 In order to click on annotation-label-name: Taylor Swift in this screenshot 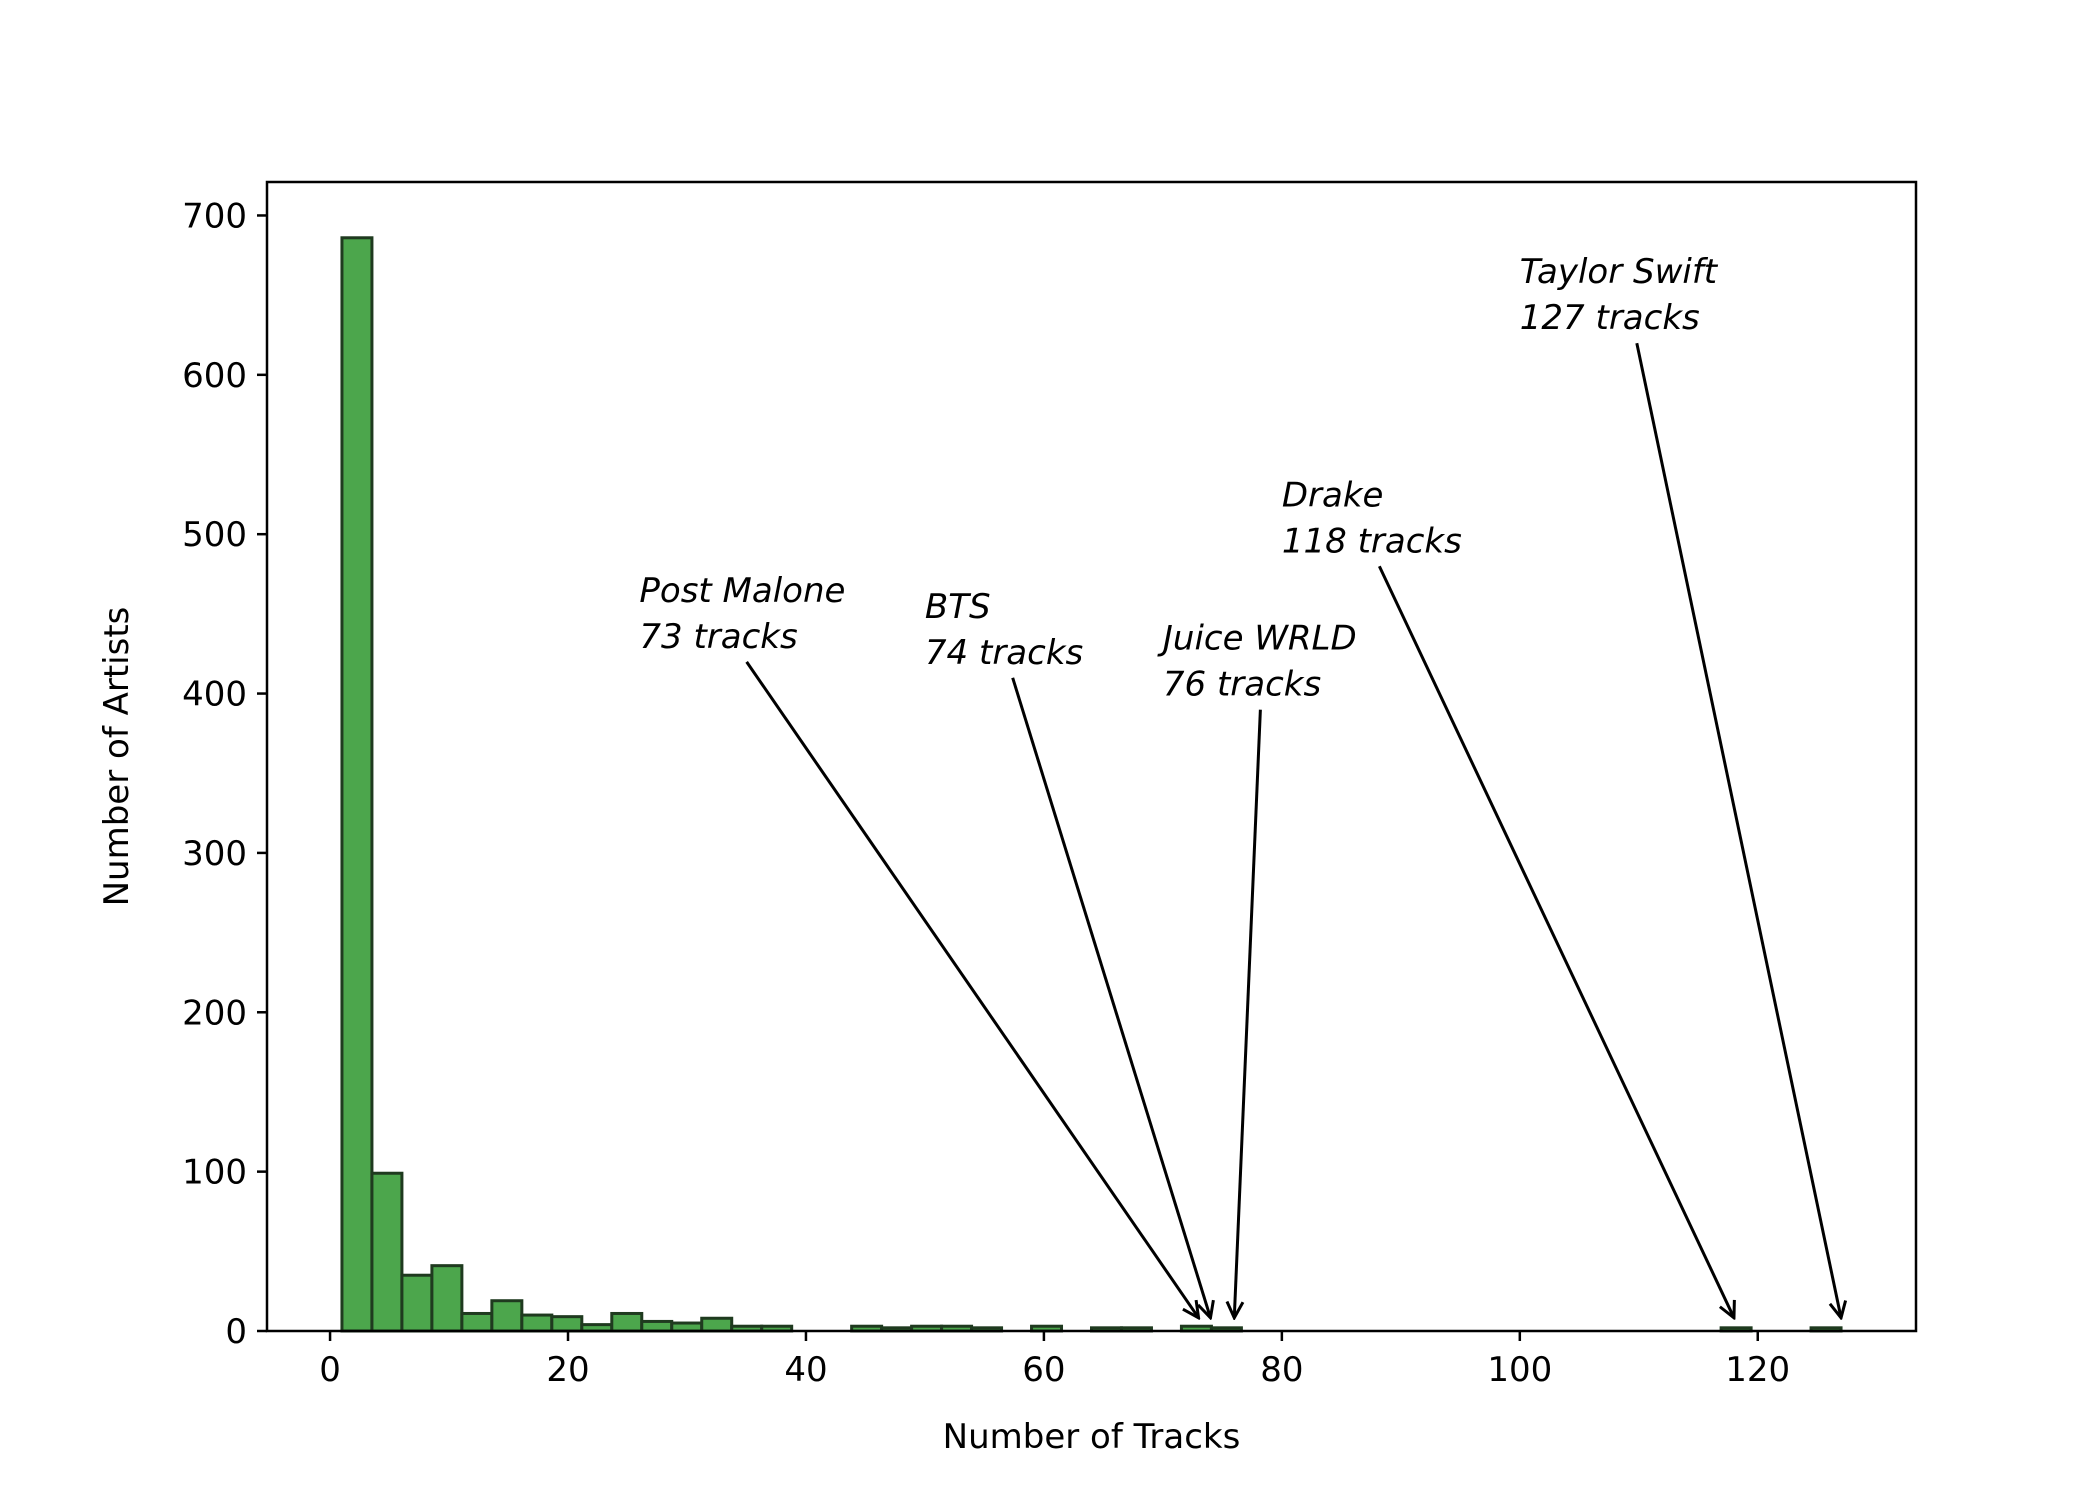, I will do `click(1619, 272)`.